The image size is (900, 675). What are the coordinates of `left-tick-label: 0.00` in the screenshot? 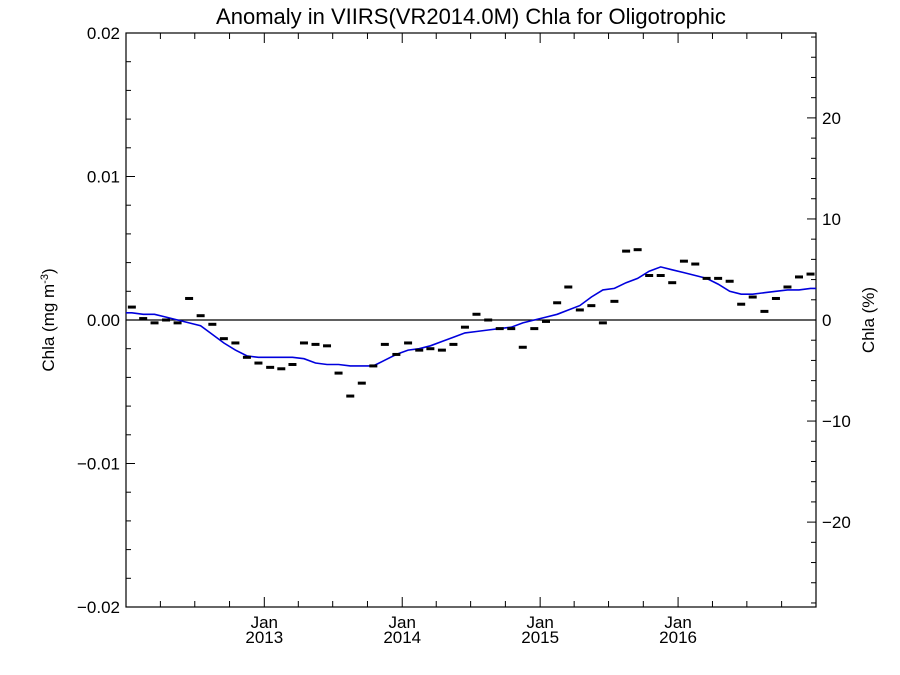 It's located at (103, 320).